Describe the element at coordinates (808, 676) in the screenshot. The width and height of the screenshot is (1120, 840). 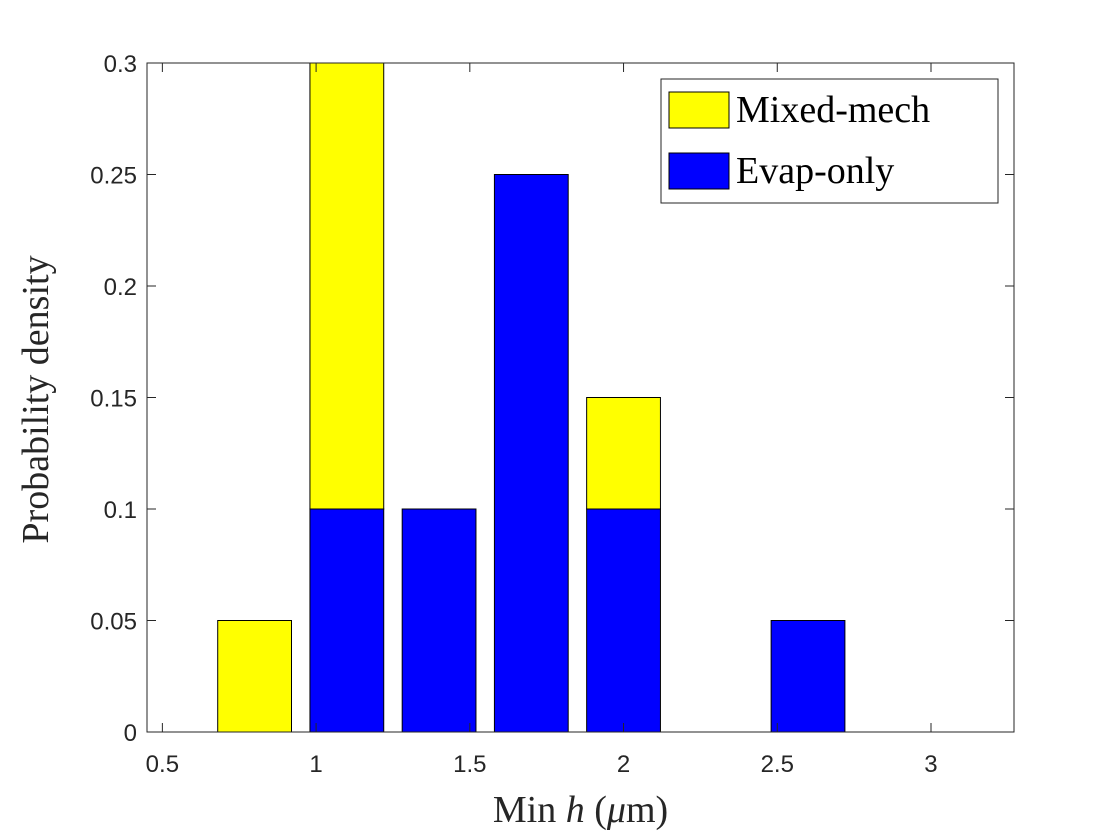
I see `bar-evap-only-2.6` at that location.